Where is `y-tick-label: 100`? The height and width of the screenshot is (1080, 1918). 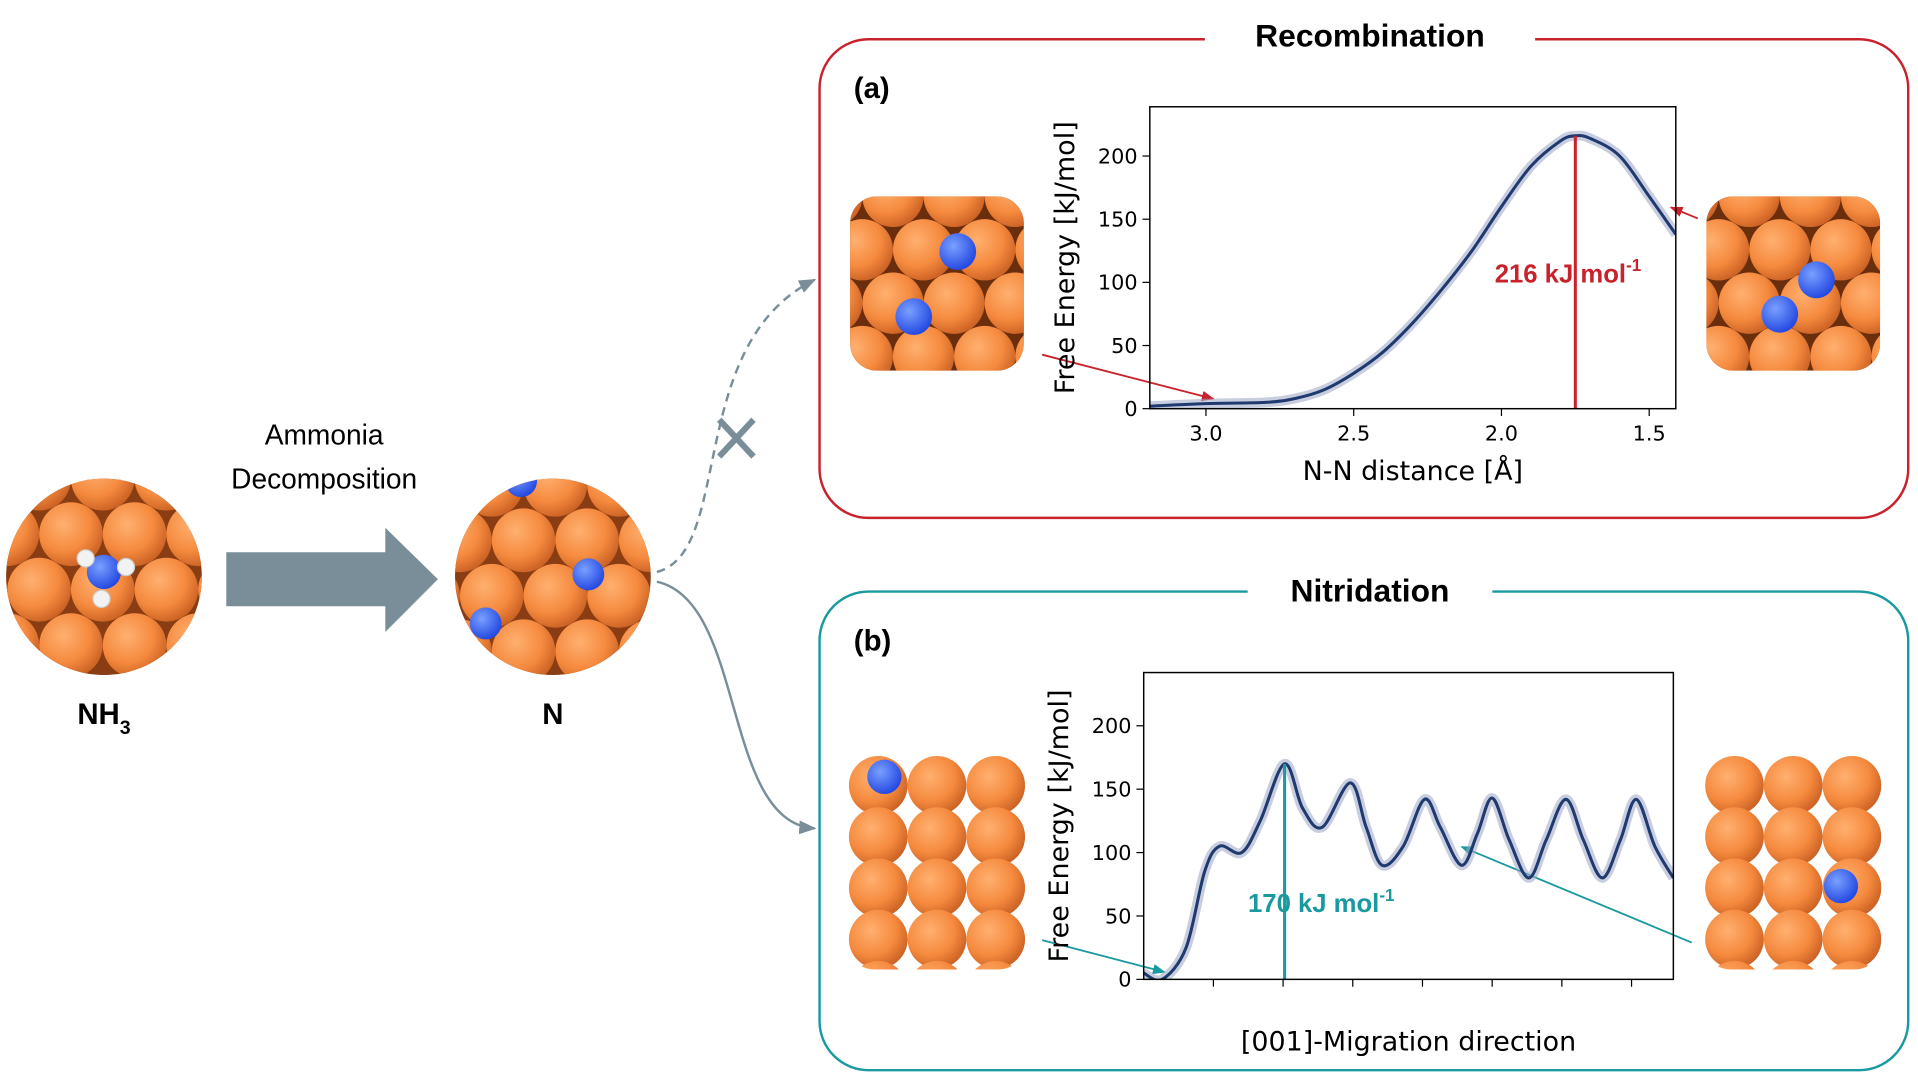 y-tick-label: 100 is located at coordinates (1112, 853).